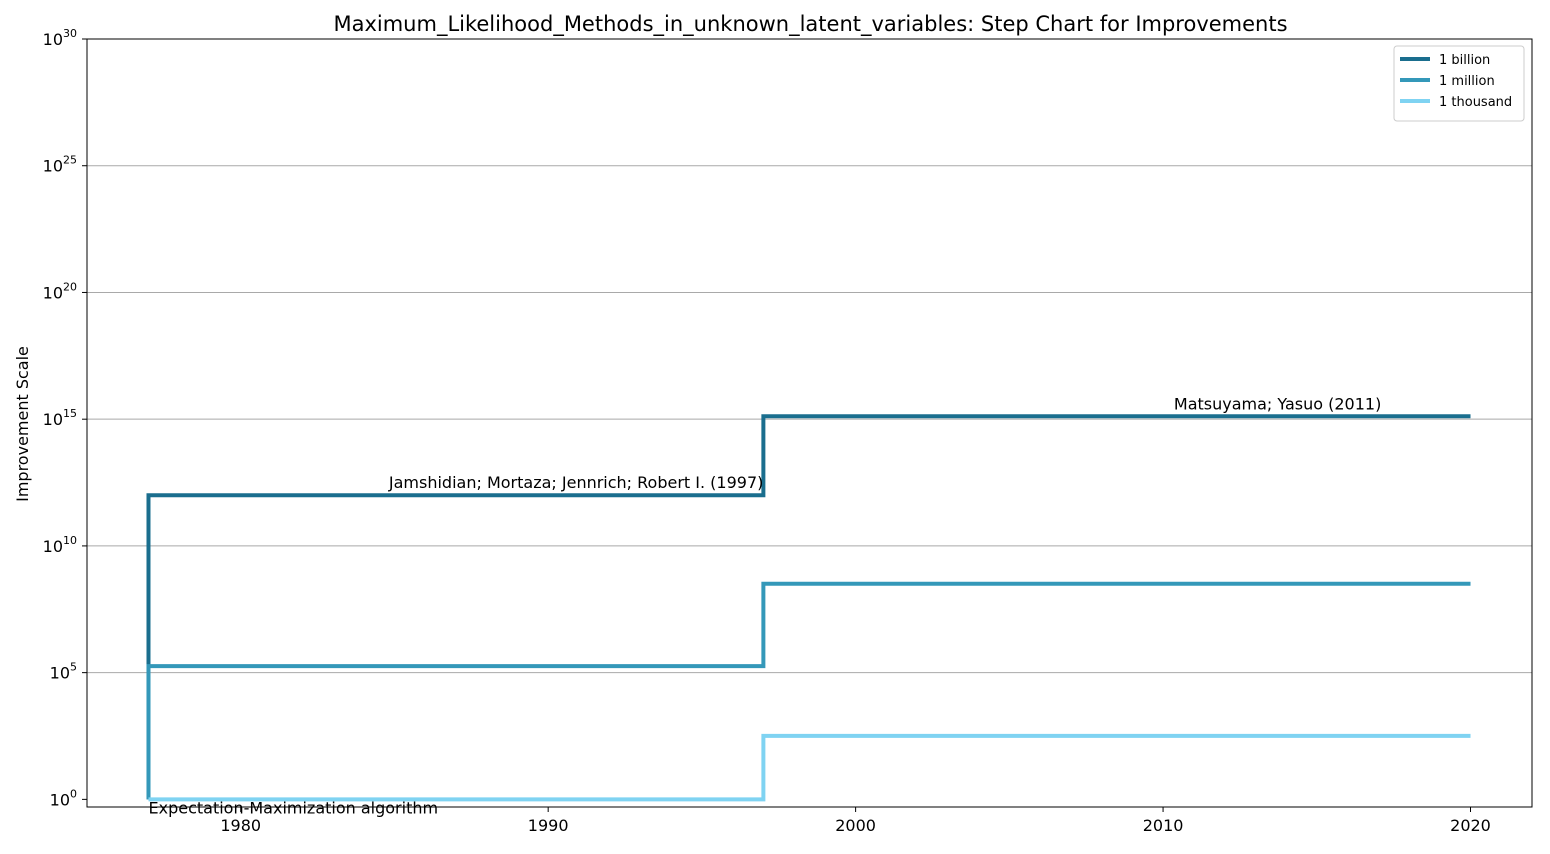 The height and width of the screenshot is (854, 1550). What do you see at coordinates (1470, 825) in the screenshot?
I see `x-tick-label: 2020` at bounding box center [1470, 825].